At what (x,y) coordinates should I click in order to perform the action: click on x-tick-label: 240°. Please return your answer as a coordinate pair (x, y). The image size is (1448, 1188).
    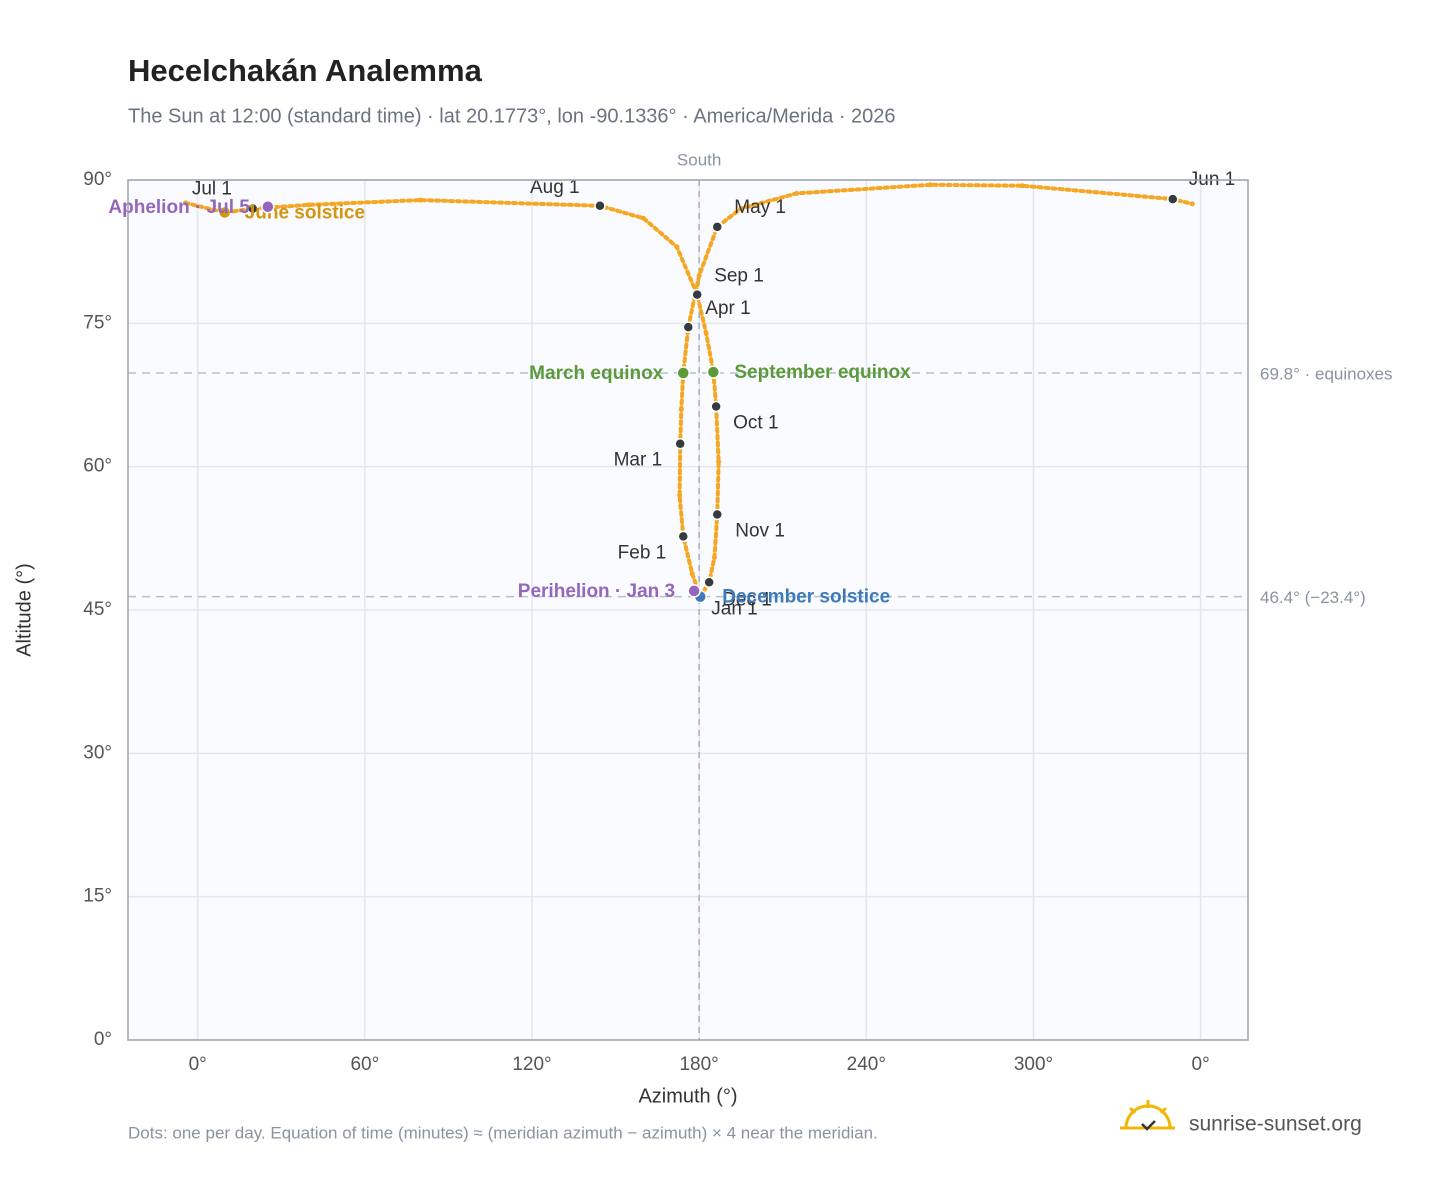
    Looking at the image, I should click on (866, 1064).